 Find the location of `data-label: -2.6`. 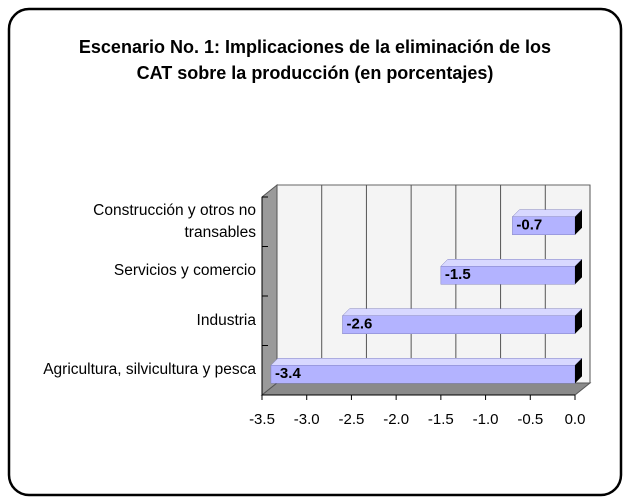

data-label: -2.6 is located at coordinates (359, 324).